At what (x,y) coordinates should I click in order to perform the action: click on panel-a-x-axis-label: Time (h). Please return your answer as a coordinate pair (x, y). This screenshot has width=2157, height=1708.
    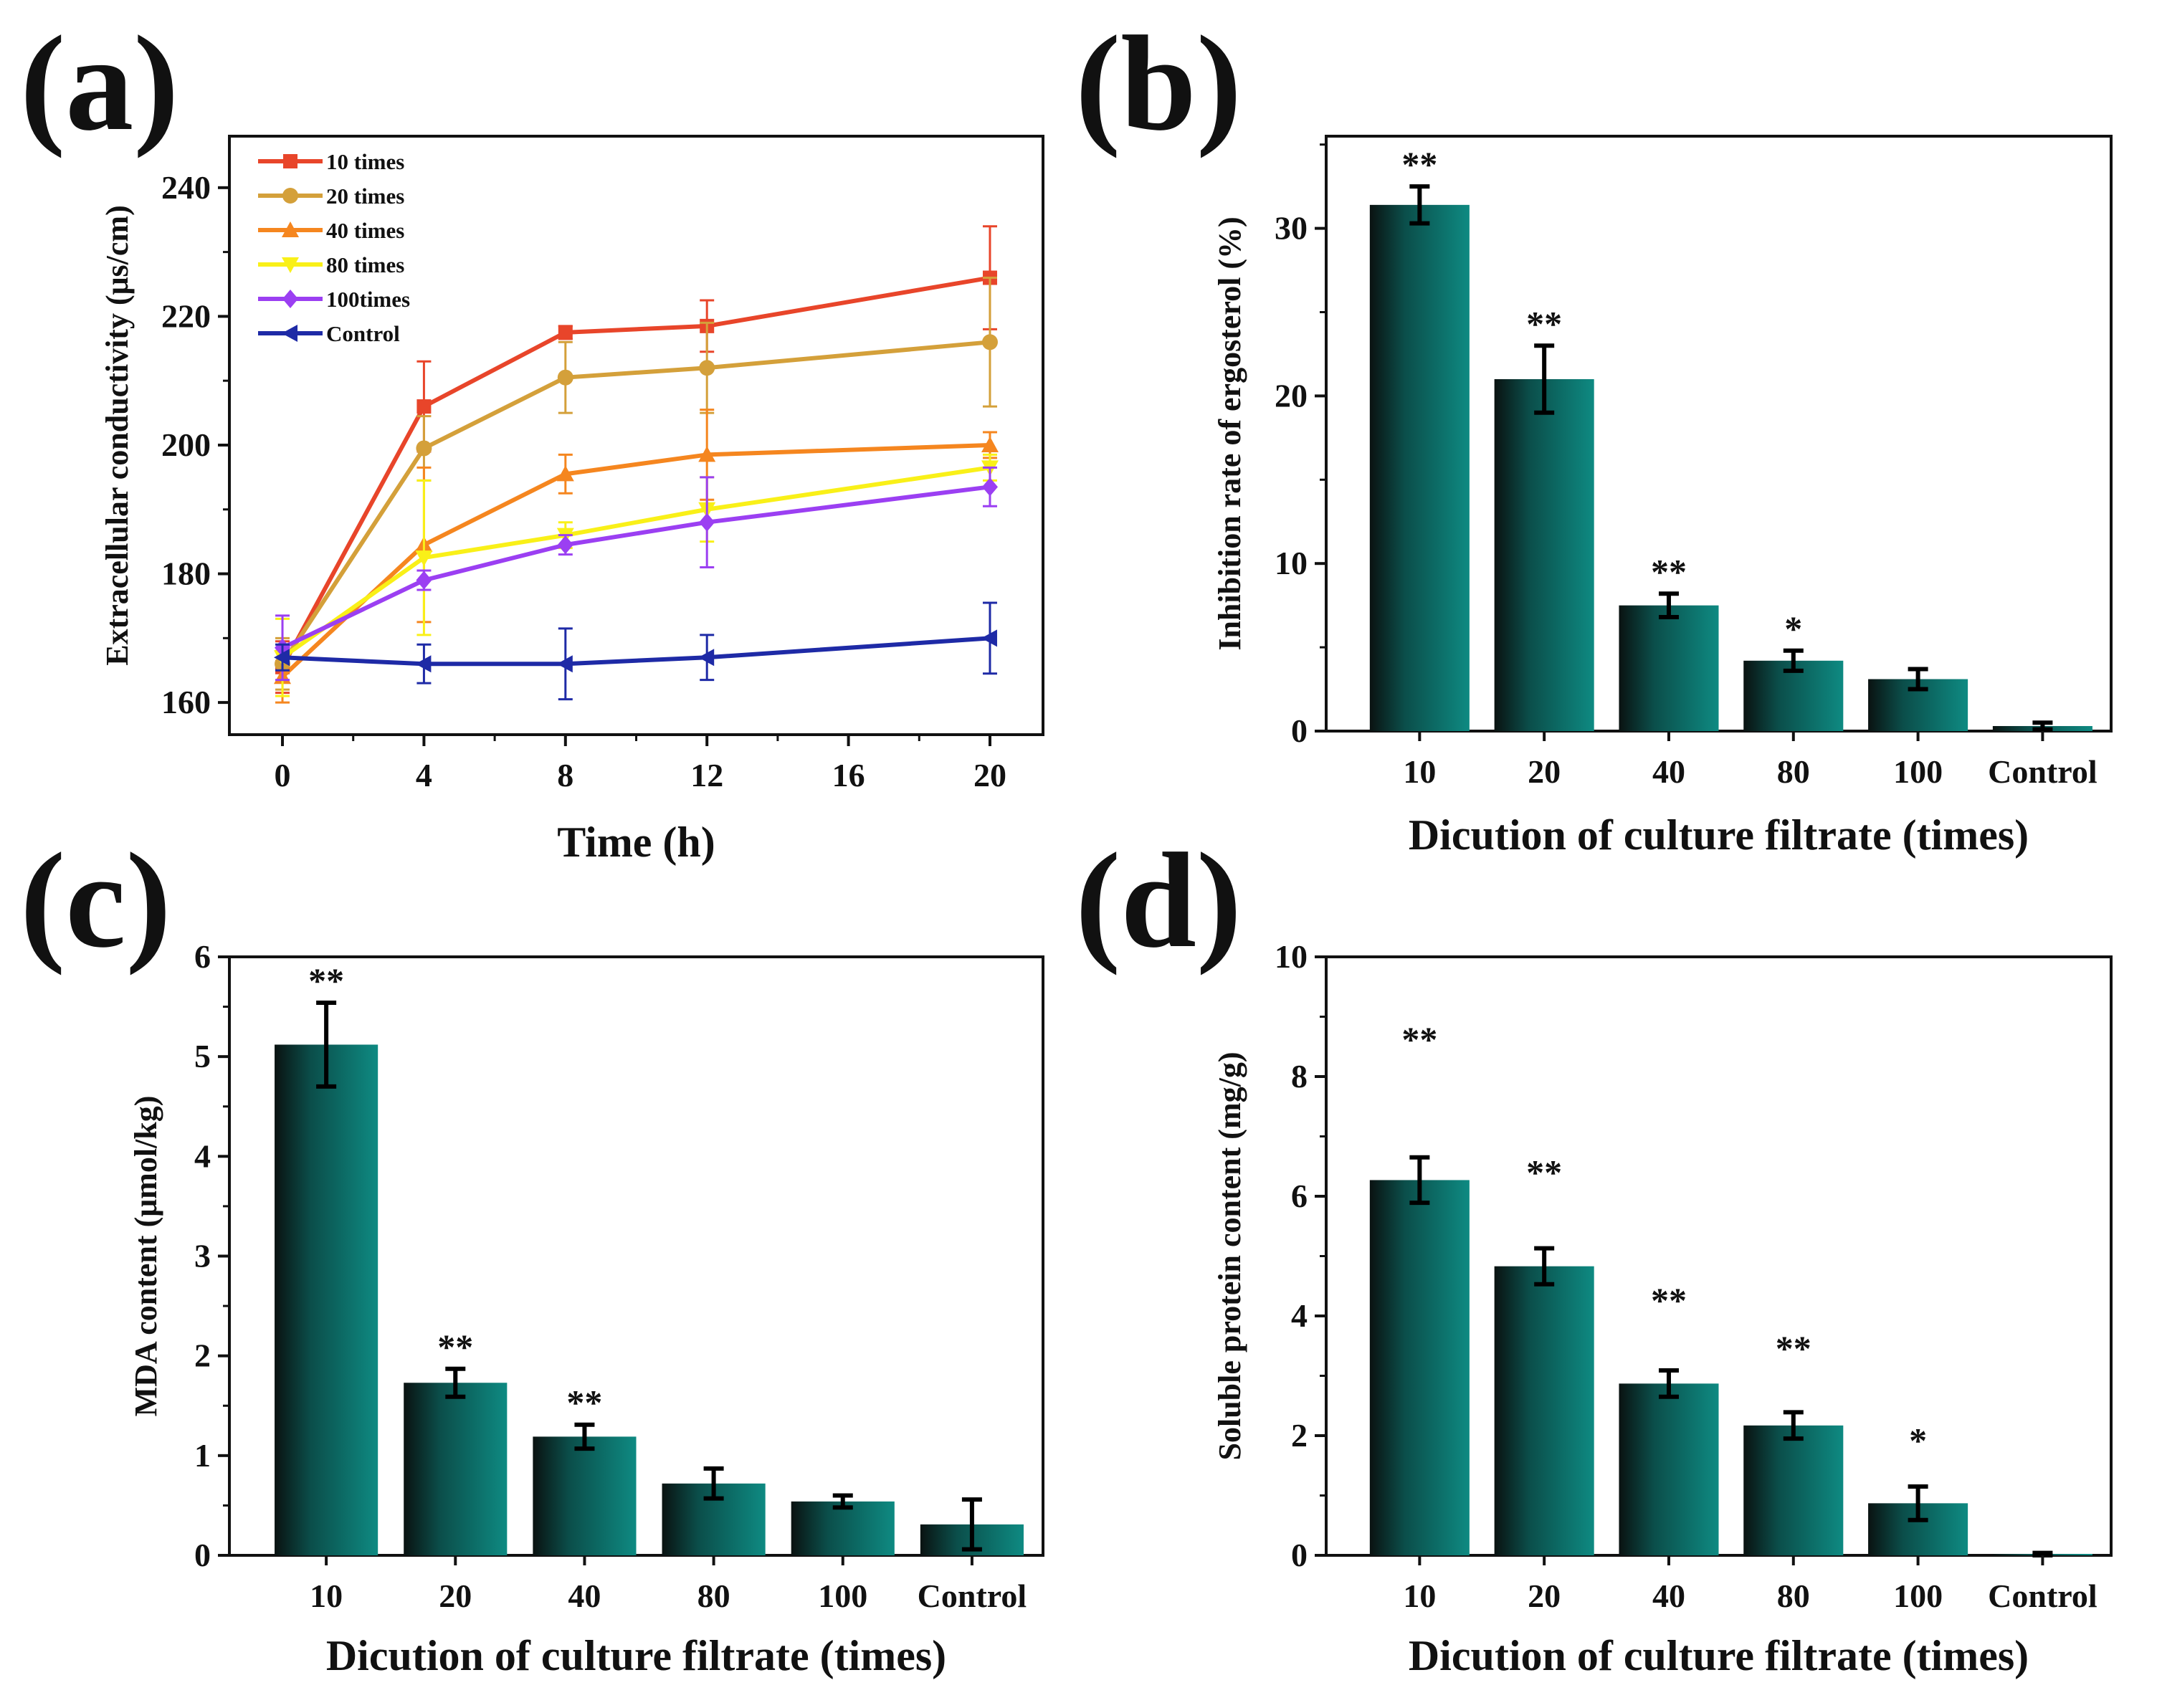
    Looking at the image, I should click on (636, 842).